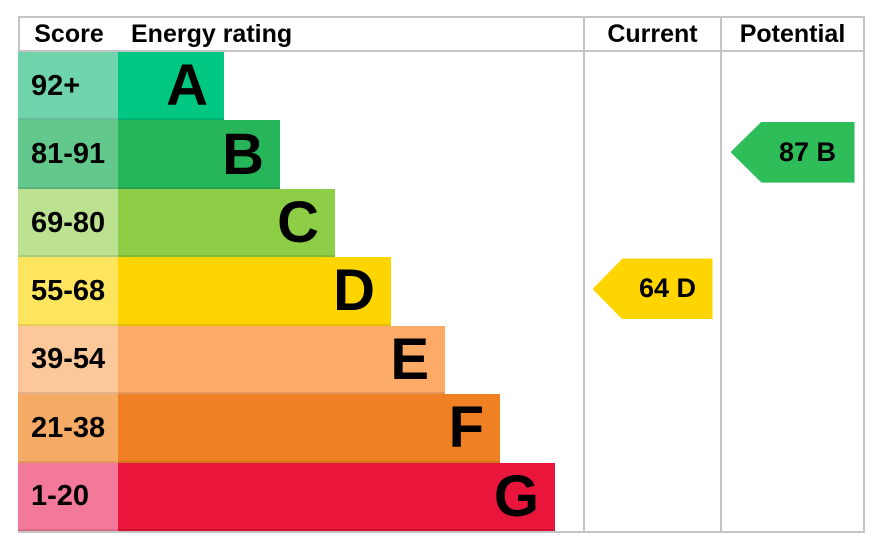  What do you see at coordinates (466, 428) in the screenshot?
I see `band-letter: F` at bounding box center [466, 428].